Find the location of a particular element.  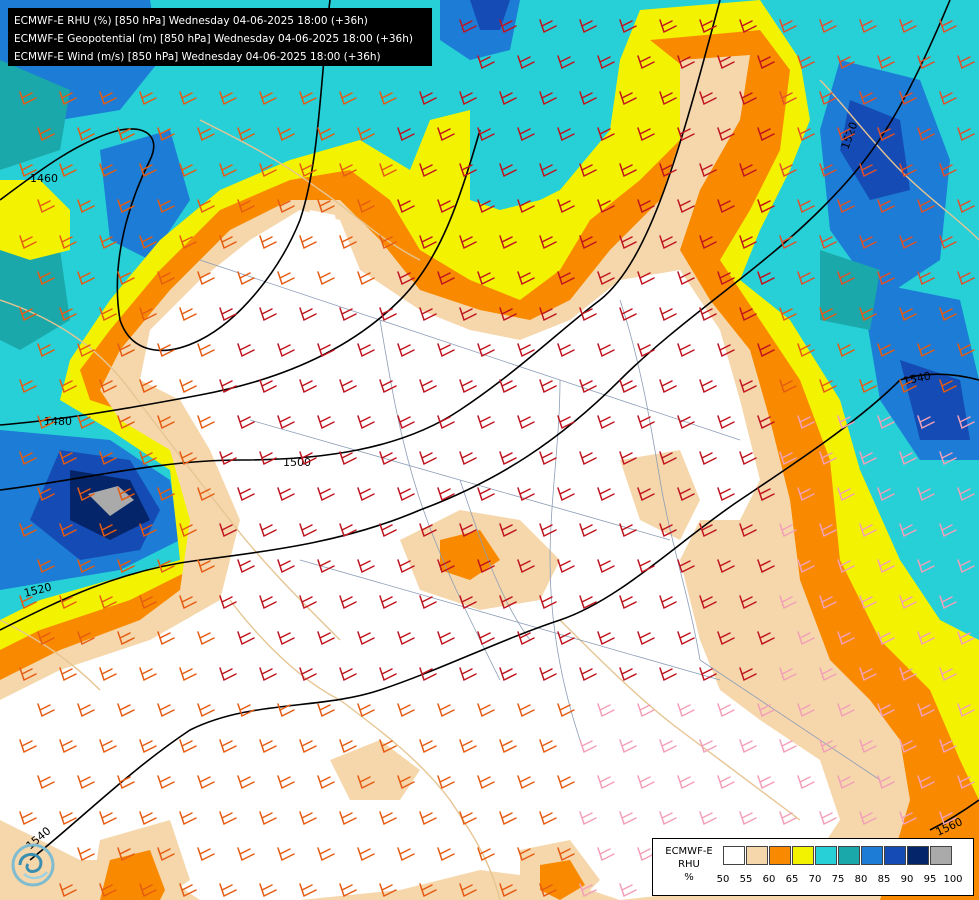

legend-ticks: 50 55 60 65 70 75 80 85 90 95 100 is located at coordinates (845, 881).